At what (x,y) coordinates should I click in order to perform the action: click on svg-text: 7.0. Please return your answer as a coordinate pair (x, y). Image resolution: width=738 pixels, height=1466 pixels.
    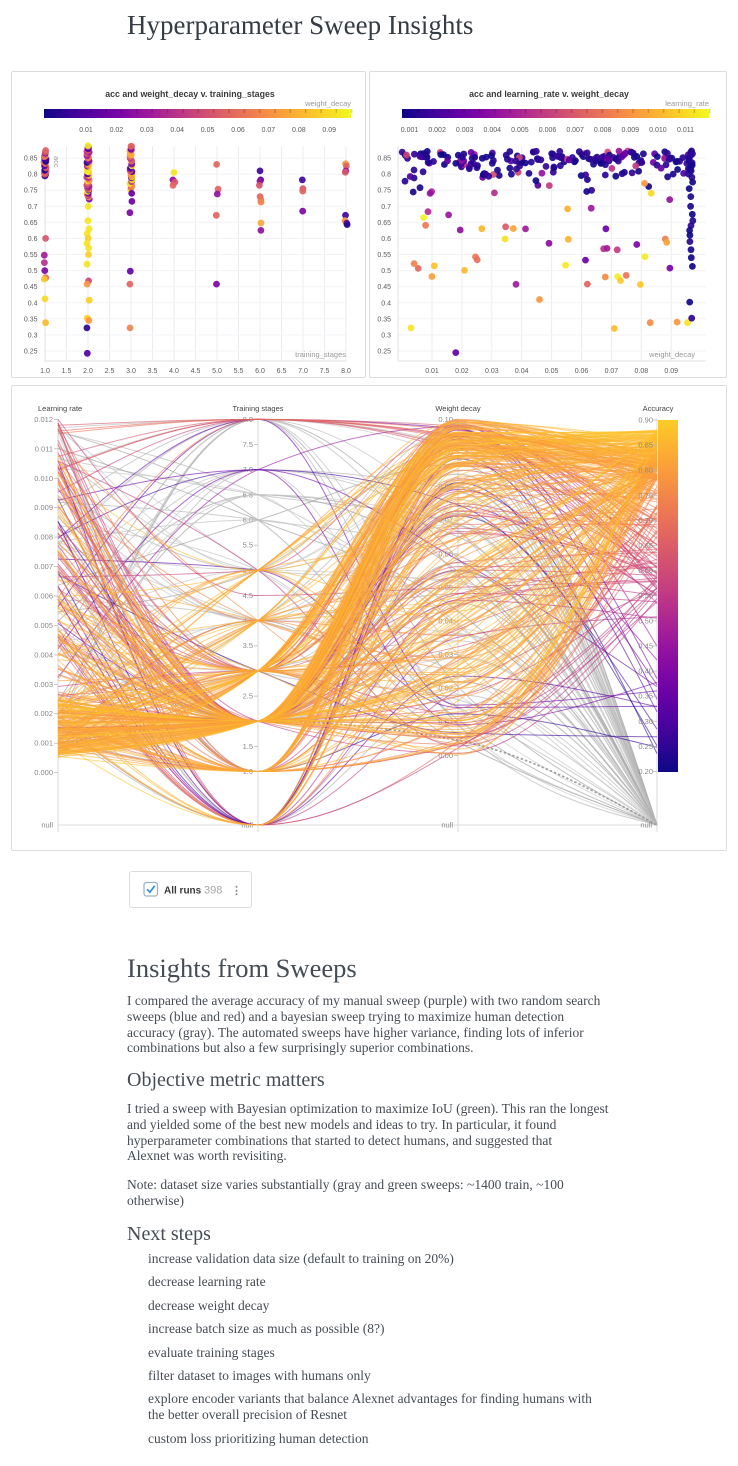
    Looking at the image, I should click on (303, 371).